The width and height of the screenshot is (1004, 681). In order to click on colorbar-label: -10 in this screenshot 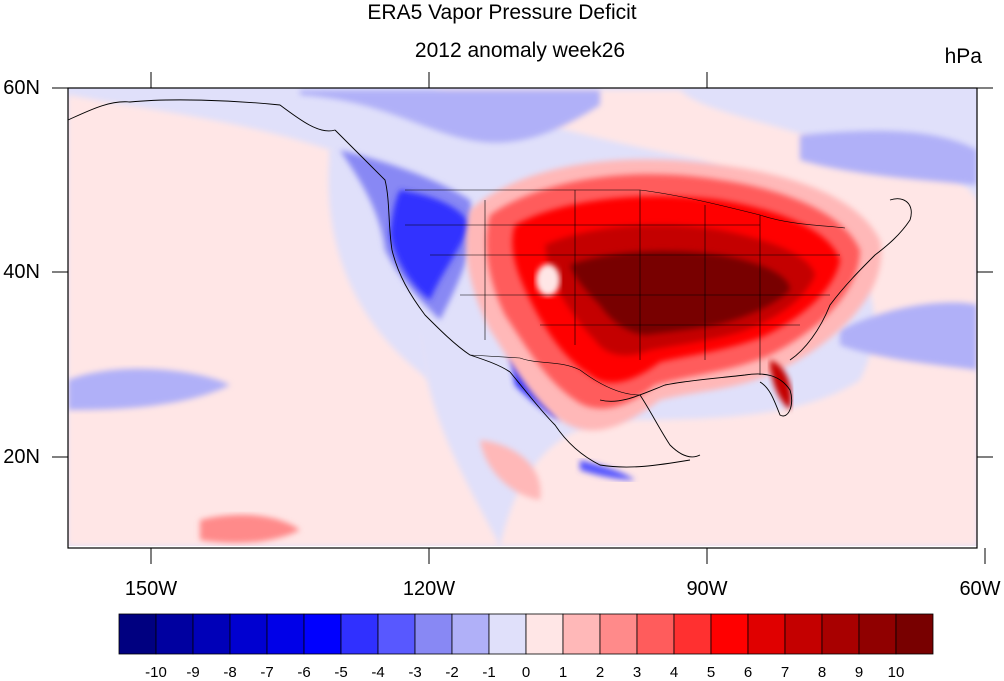, I will do `click(156, 672)`.